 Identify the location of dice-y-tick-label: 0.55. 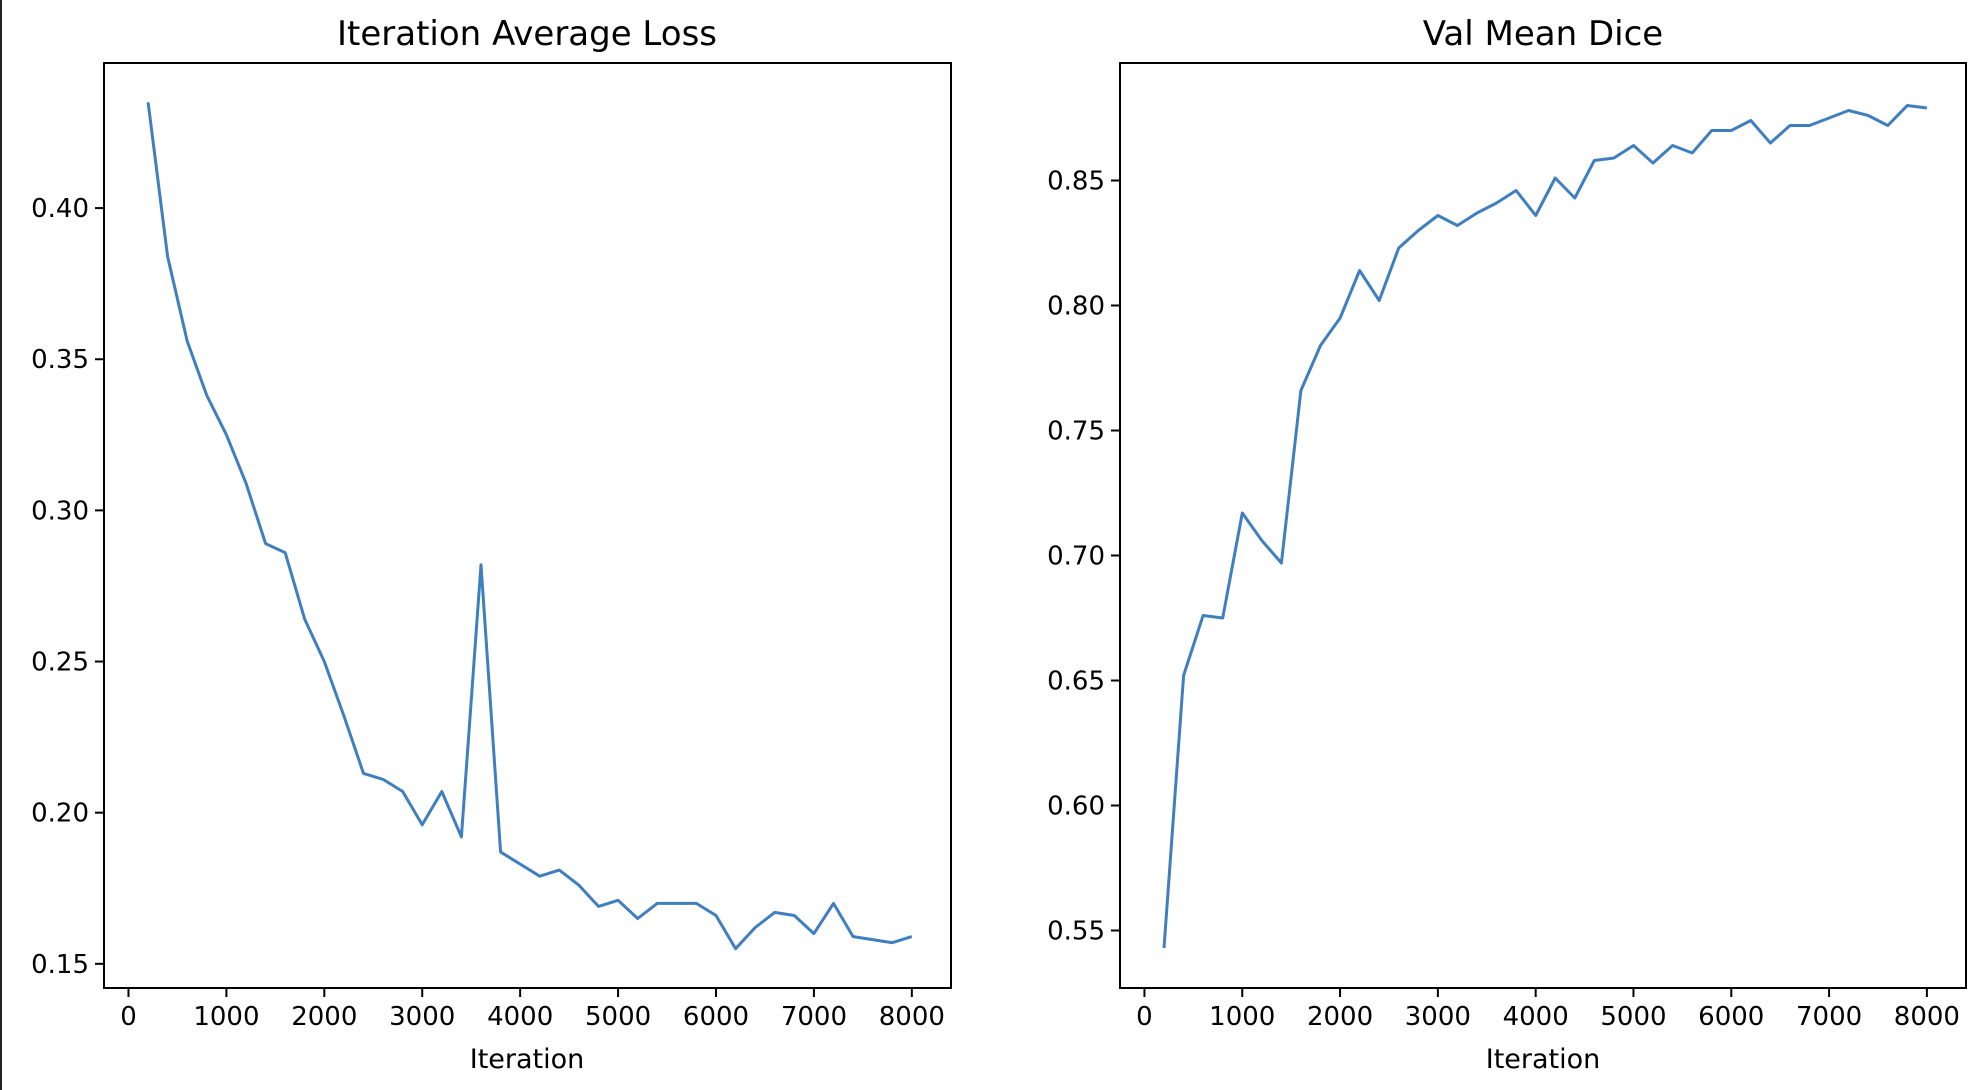
(1076, 932).